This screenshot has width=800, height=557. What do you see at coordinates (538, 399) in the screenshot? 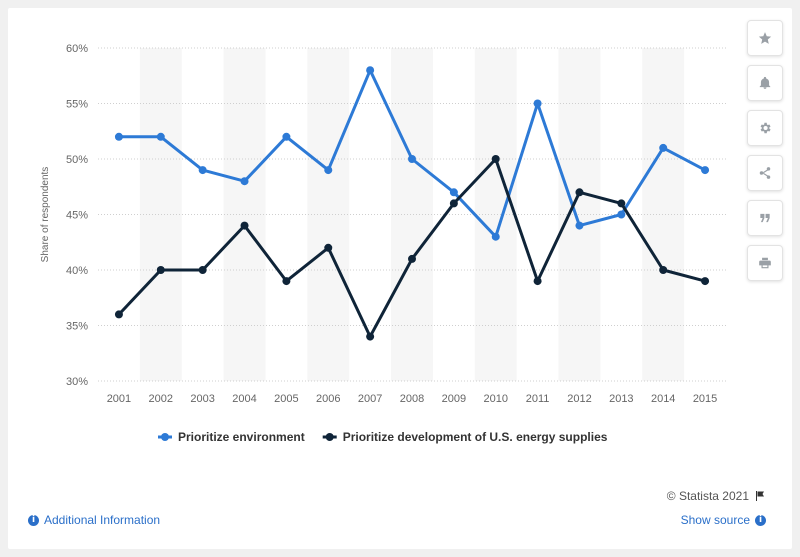
I see `x-tick-label: 2011` at bounding box center [538, 399].